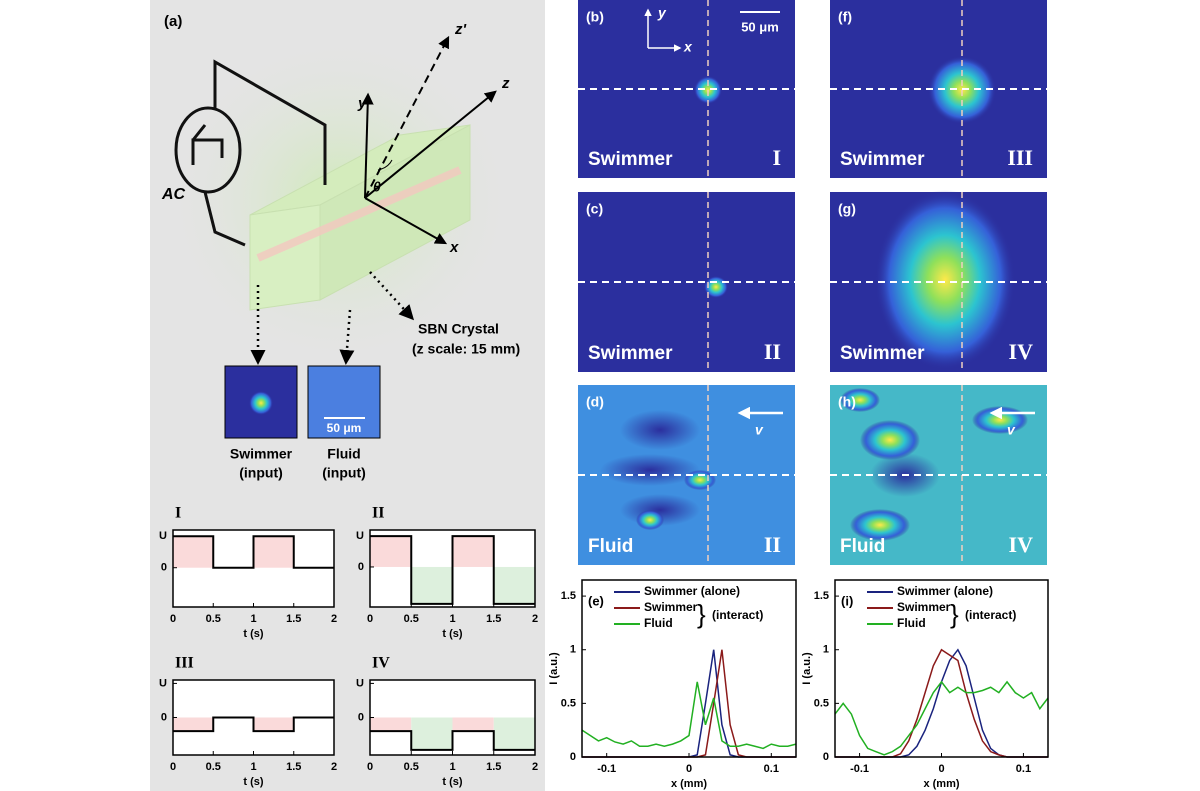  Describe the element at coordinates (595, 402) in the screenshot. I see `panel-label: (d)` at that location.